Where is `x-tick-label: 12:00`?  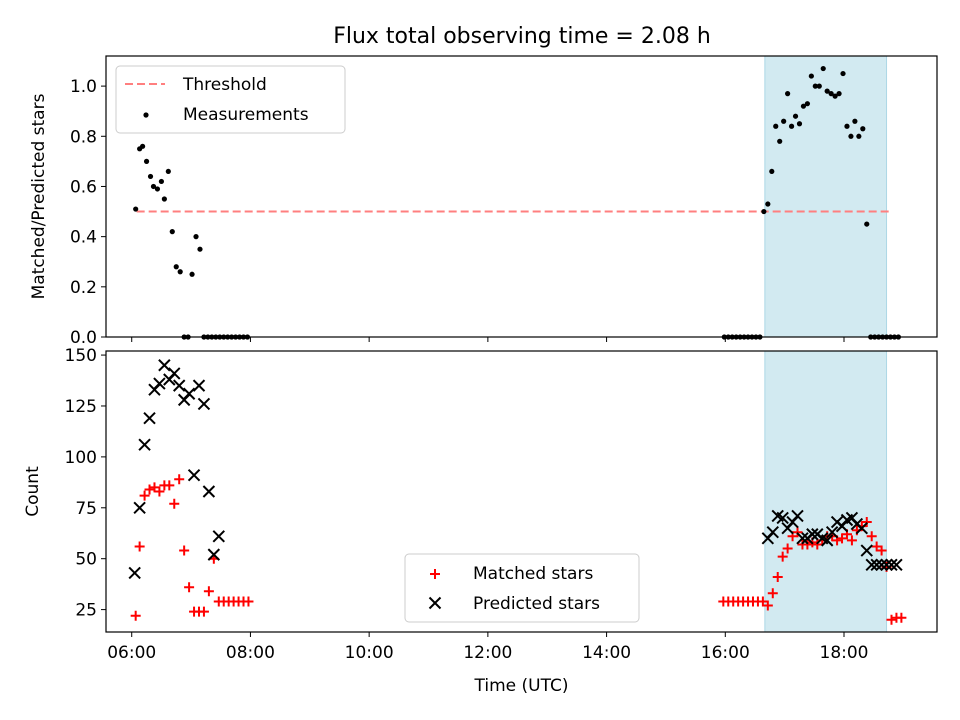 x-tick-label: 12:00 is located at coordinates (487, 653).